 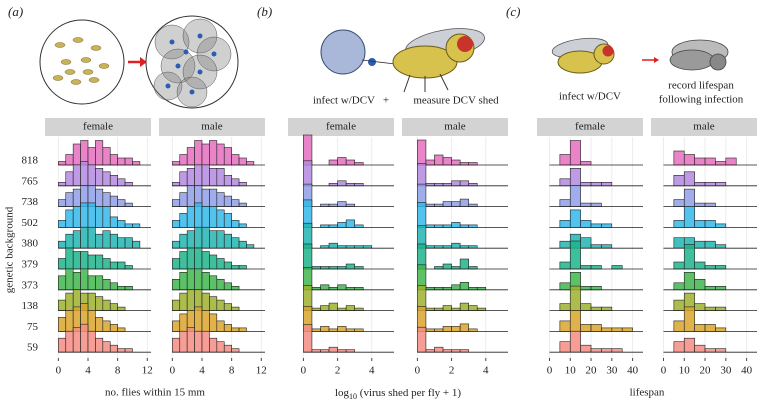 I want to click on x-tick-label: 8, so click(x=232, y=371).